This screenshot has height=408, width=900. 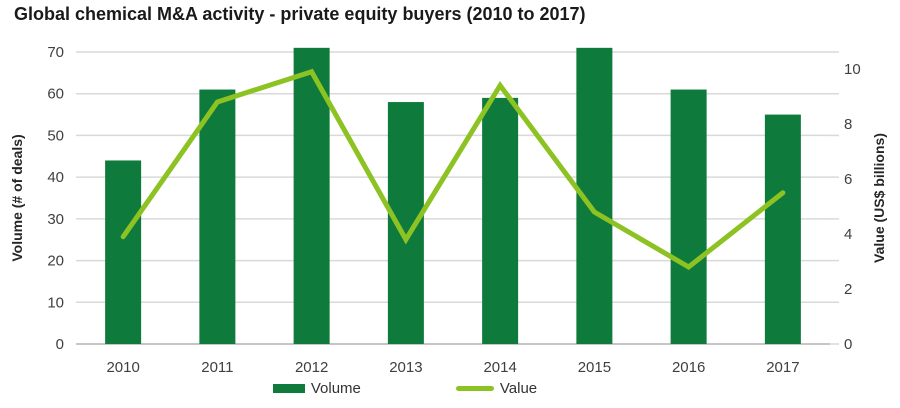 I want to click on x-axis-label-2014: 2014, so click(x=499, y=367).